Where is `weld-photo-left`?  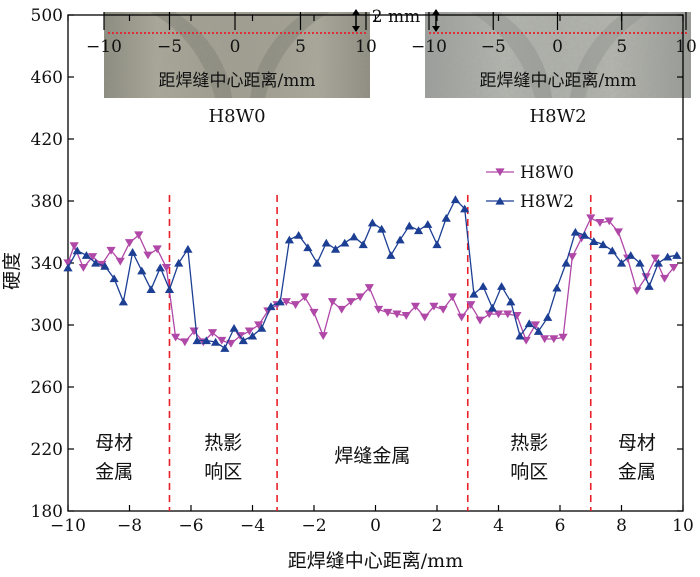 weld-photo-left is located at coordinates (237, 55).